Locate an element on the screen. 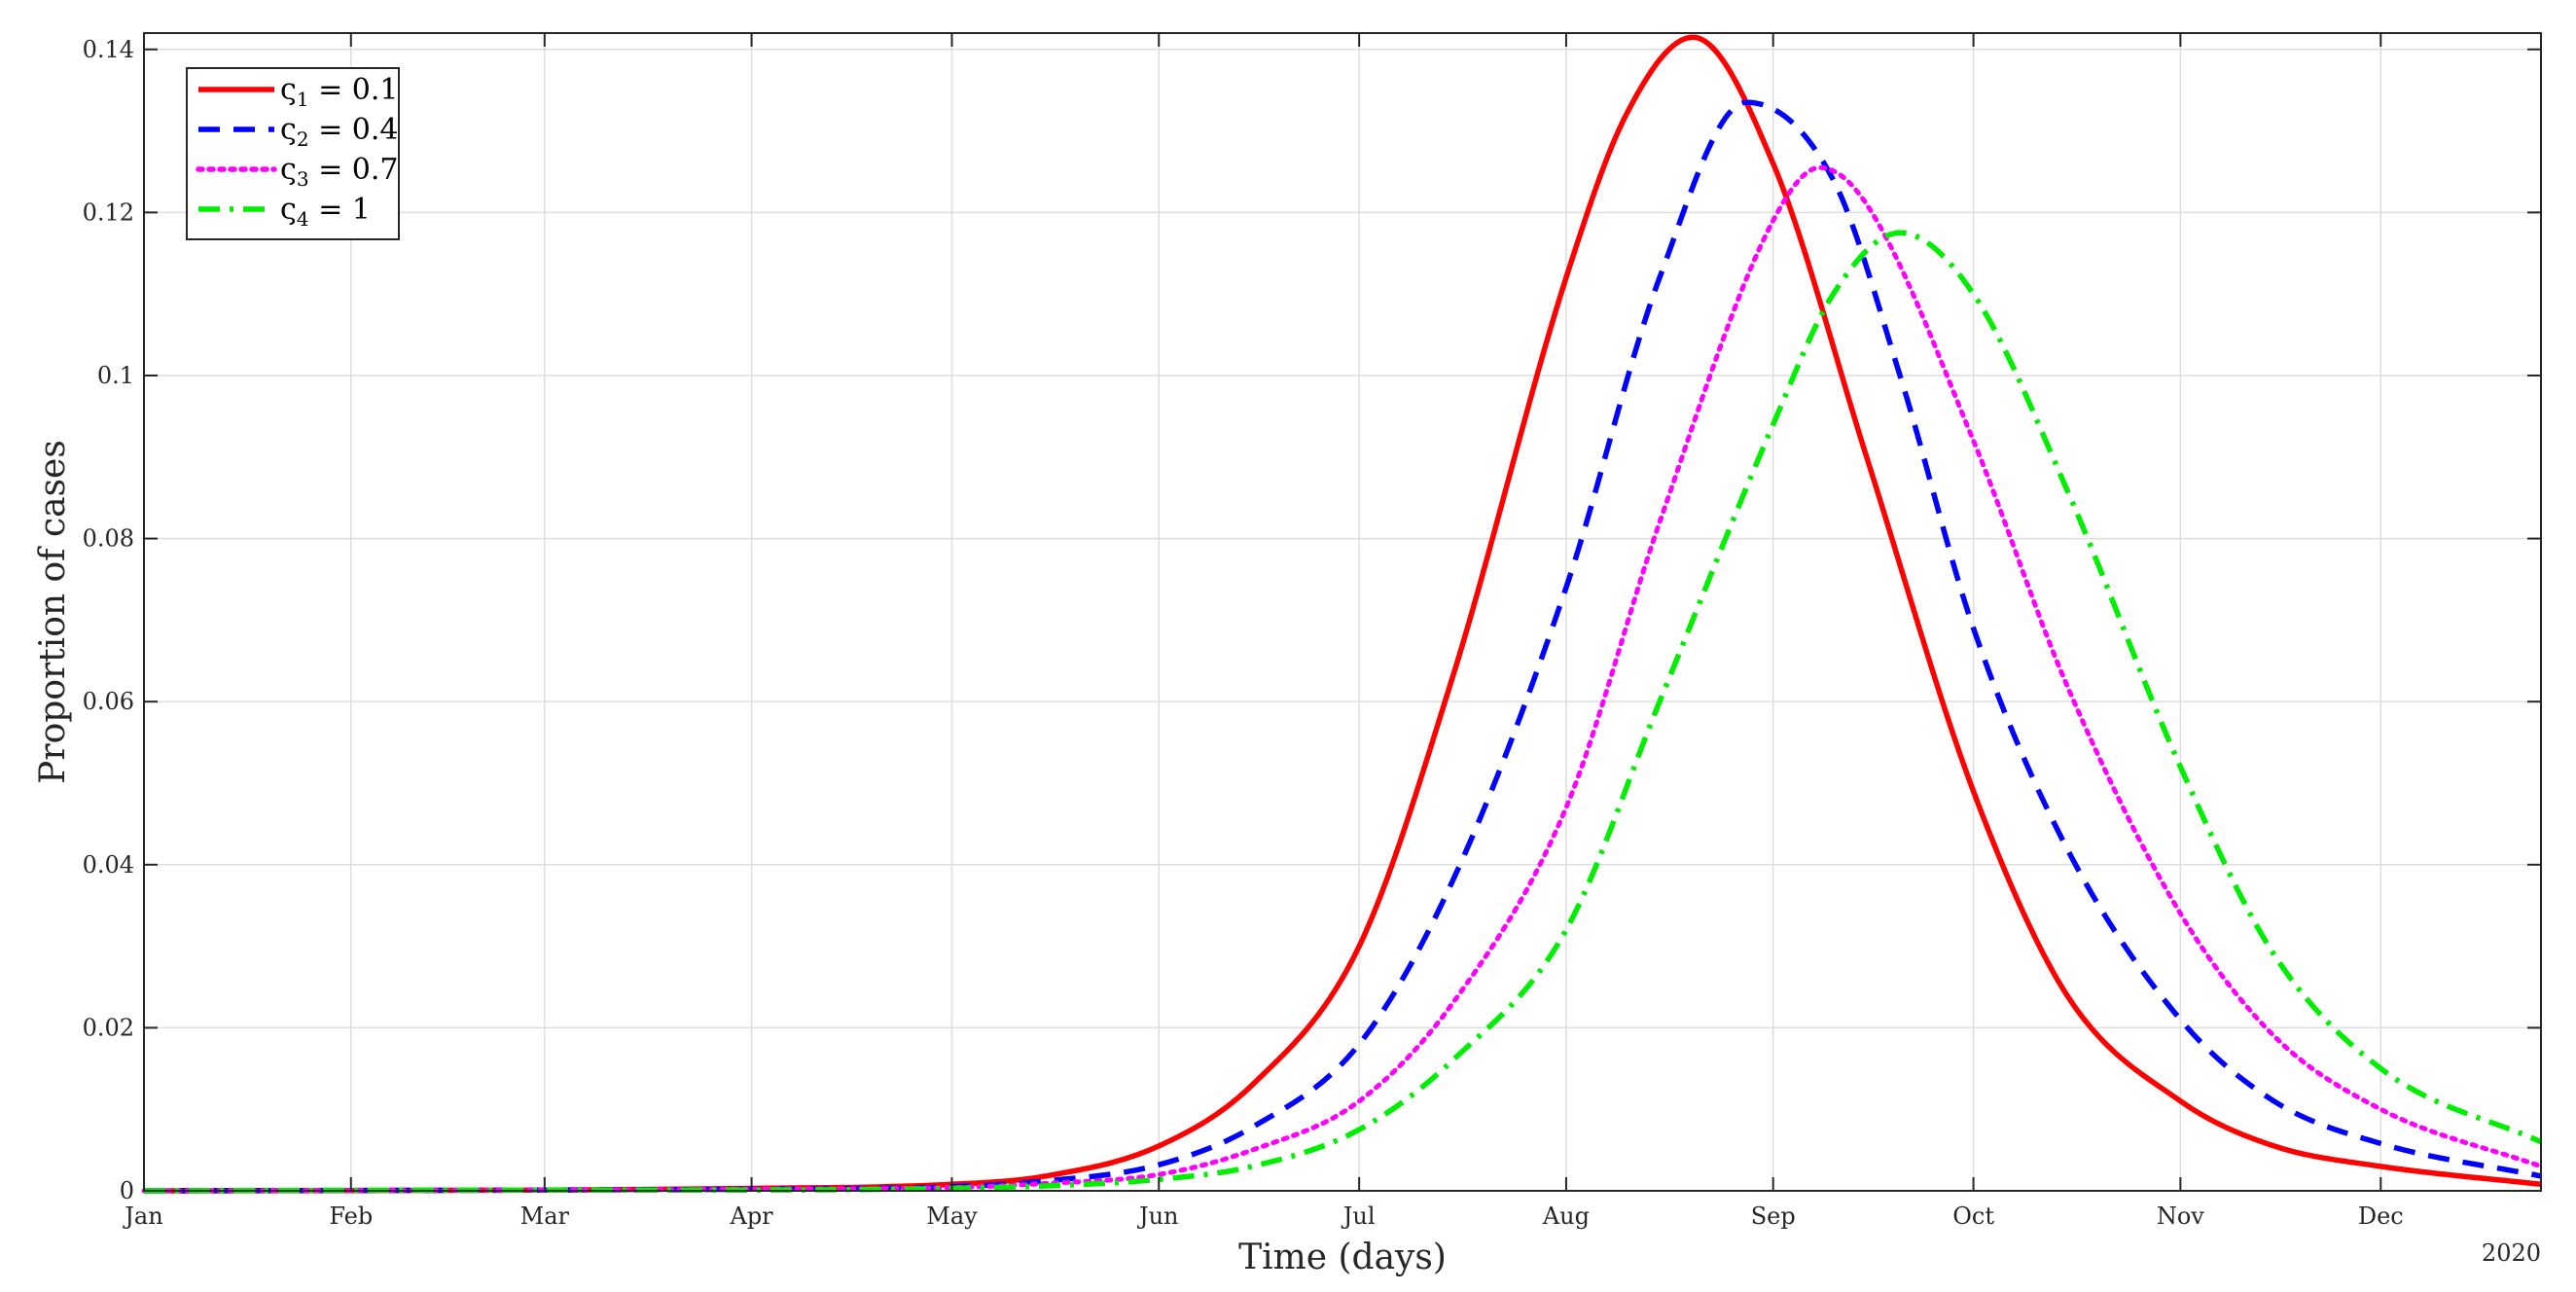 Image resolution: width=2576 pixels, height=1292 pixels. x-tick-label: May is located at coordinates (952, 1216).